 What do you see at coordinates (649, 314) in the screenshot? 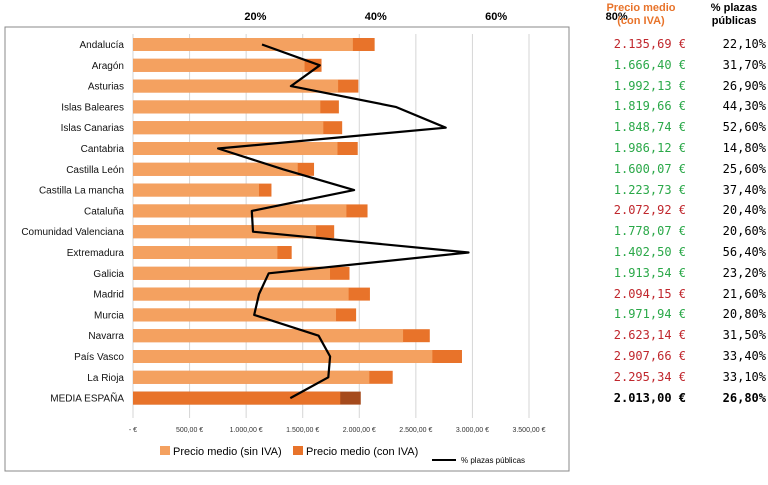
I see `price-cell: 1.971,94 €` at bounding box center [649, 314].